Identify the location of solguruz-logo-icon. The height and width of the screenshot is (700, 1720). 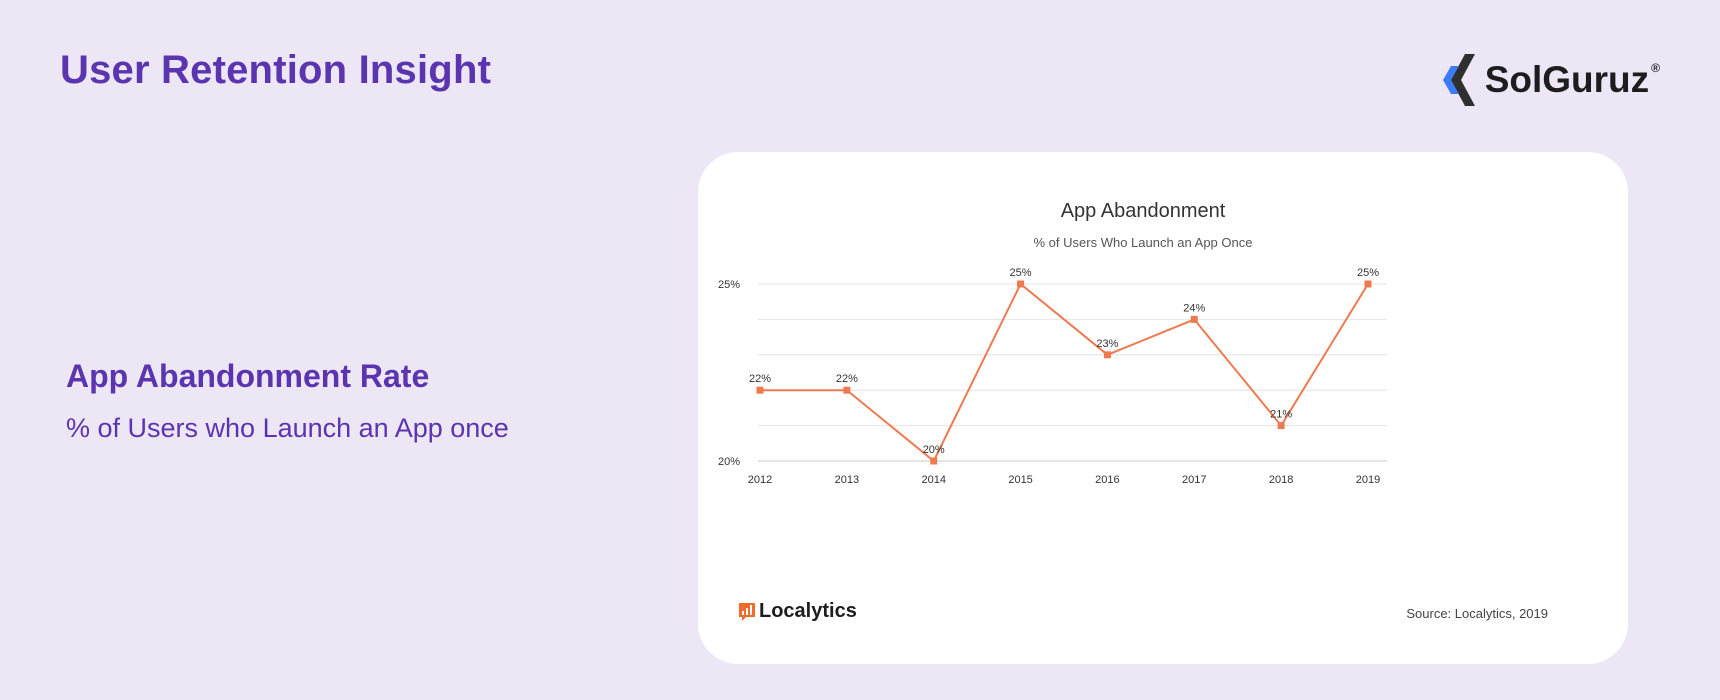
(1458, 80).